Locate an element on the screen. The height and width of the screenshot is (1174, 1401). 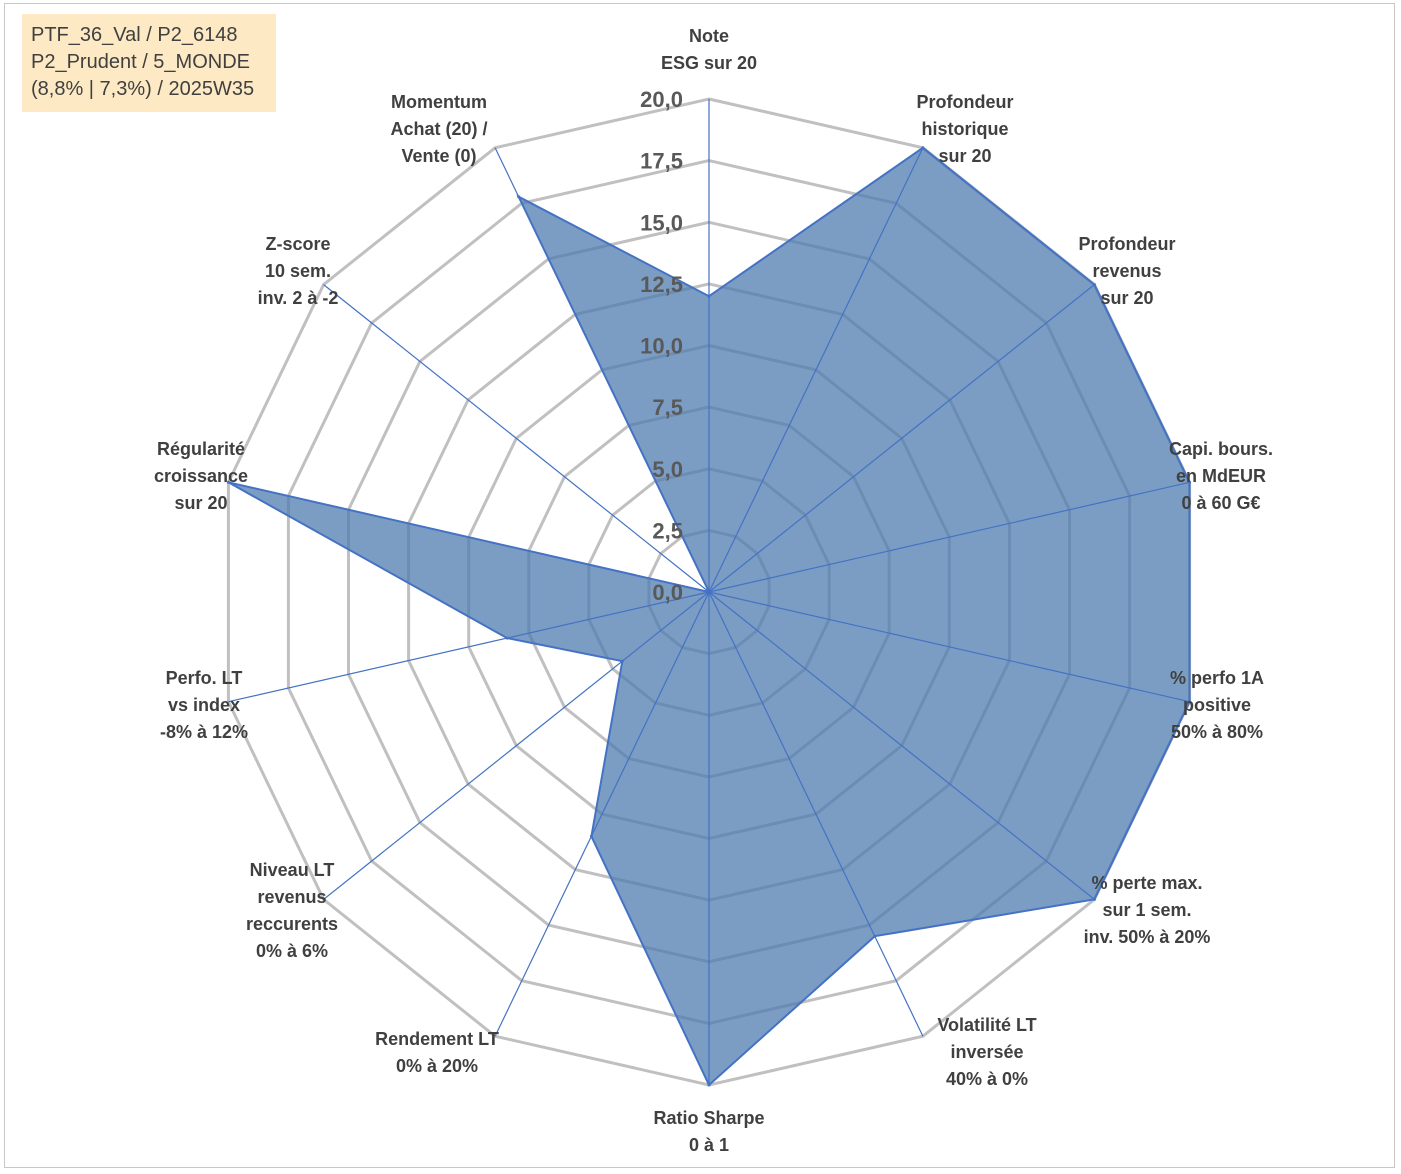
axis-label: ESG sur 20 is located at coordinates (709, 63).